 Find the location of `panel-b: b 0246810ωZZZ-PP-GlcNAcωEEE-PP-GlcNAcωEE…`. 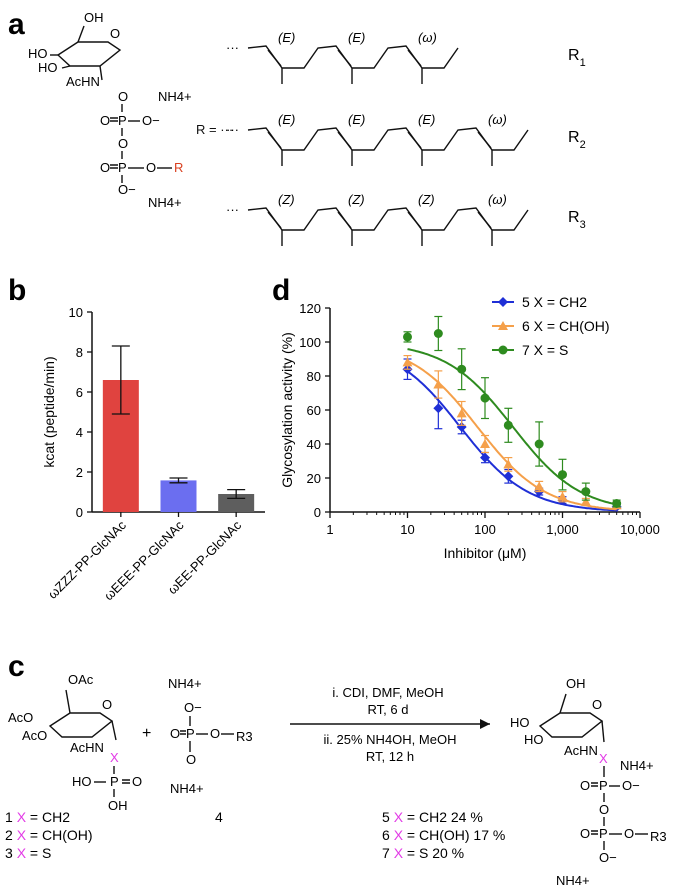

panel-b: b 0246810ωZZZ-PP-GlcNAcωEEE-PP-GlcNAcωEE… is located at coordinates (136, 438).